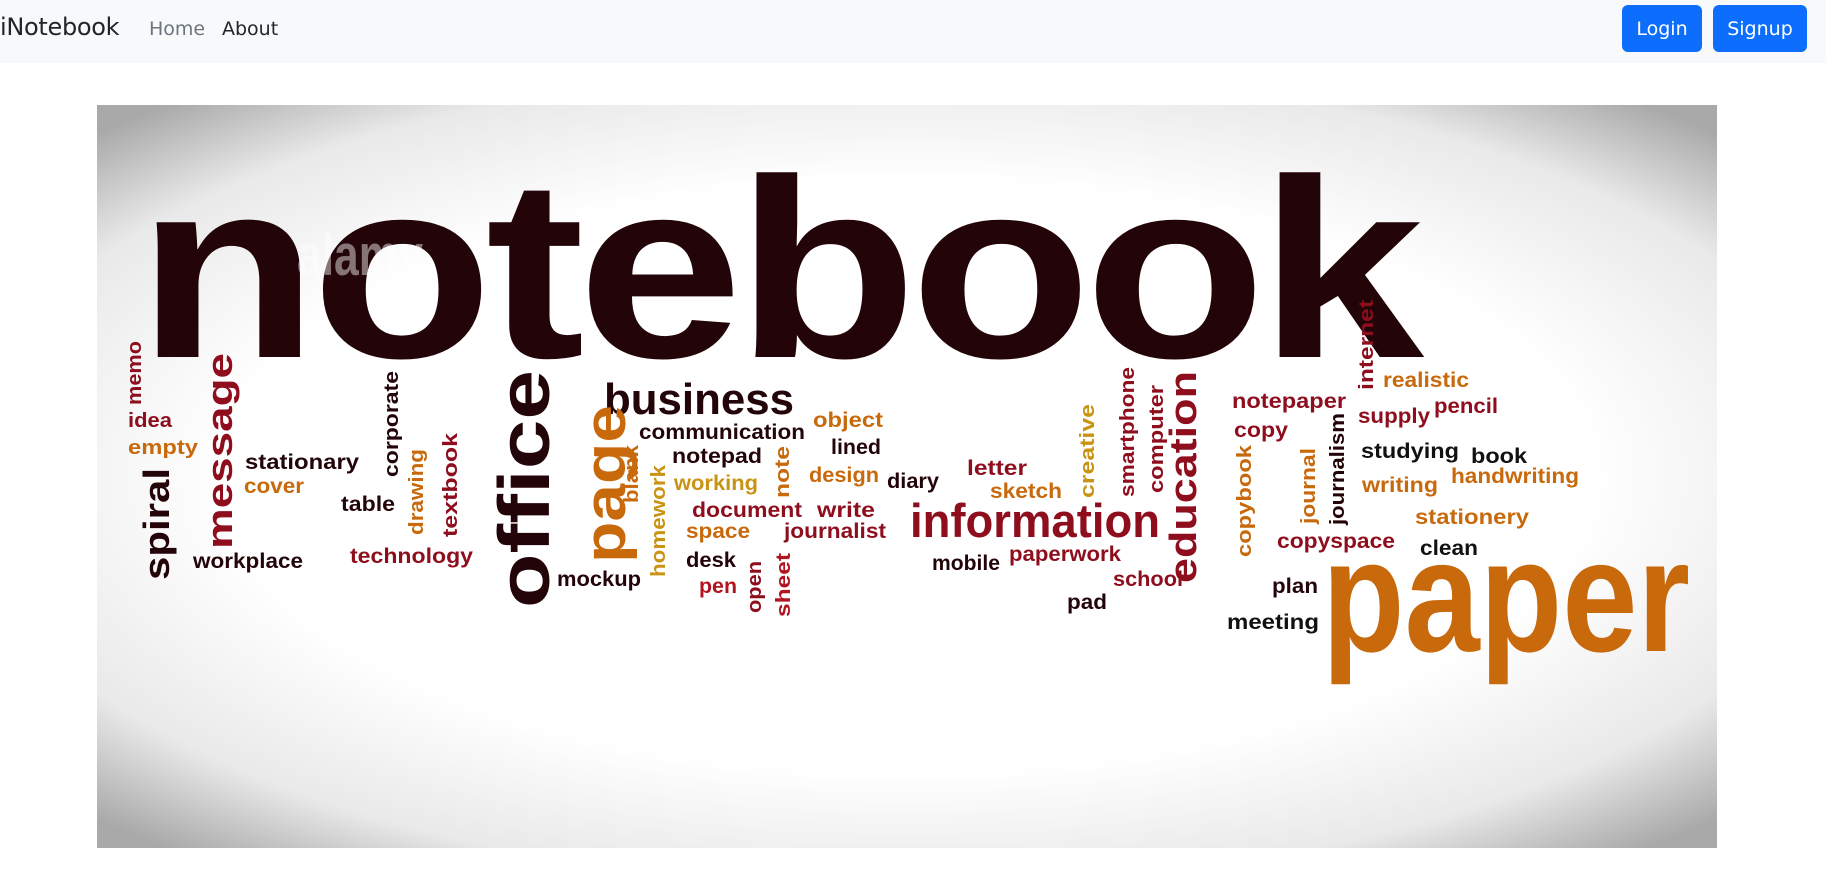  Describe the element at coordinates (718, 531) in the screenshot. I see `word-space: space` at that location.